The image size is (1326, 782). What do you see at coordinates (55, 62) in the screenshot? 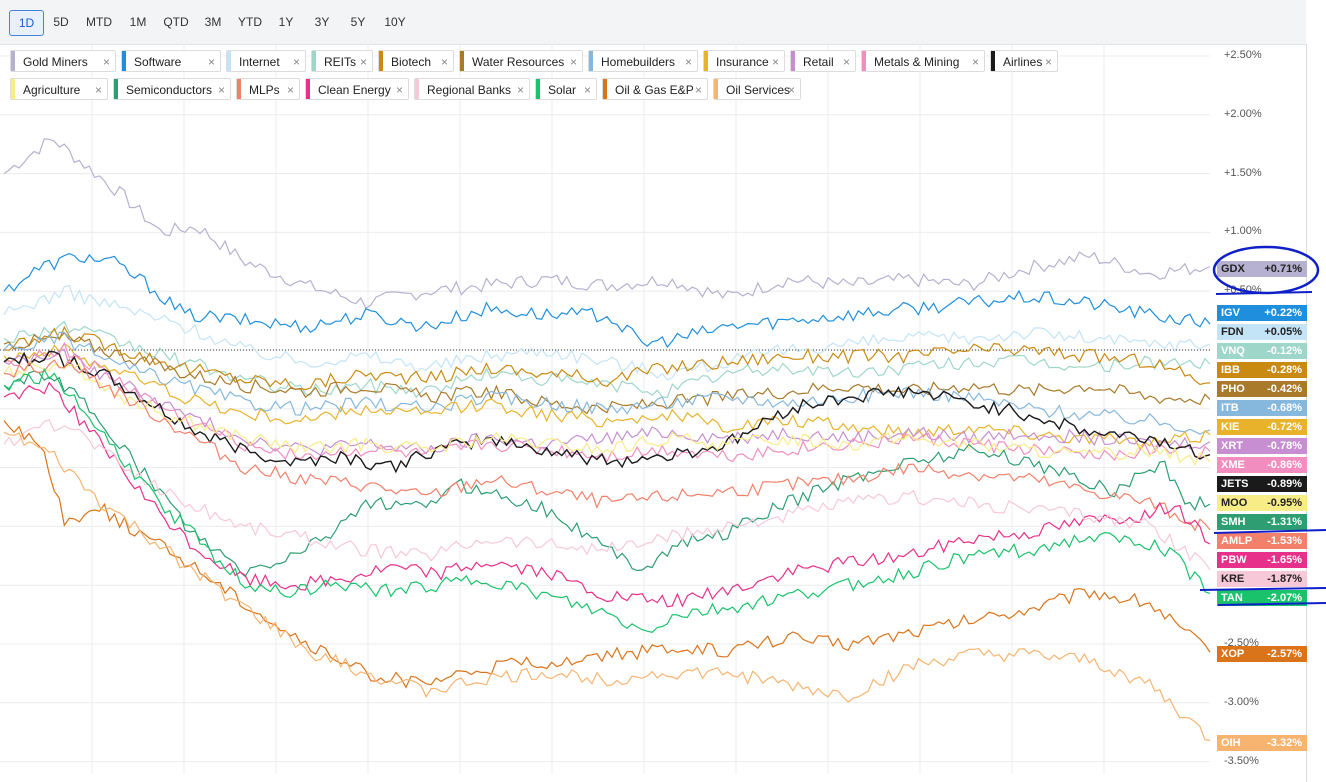
I see `legend-label: Gold Miners` at bounding box center [55, 62].